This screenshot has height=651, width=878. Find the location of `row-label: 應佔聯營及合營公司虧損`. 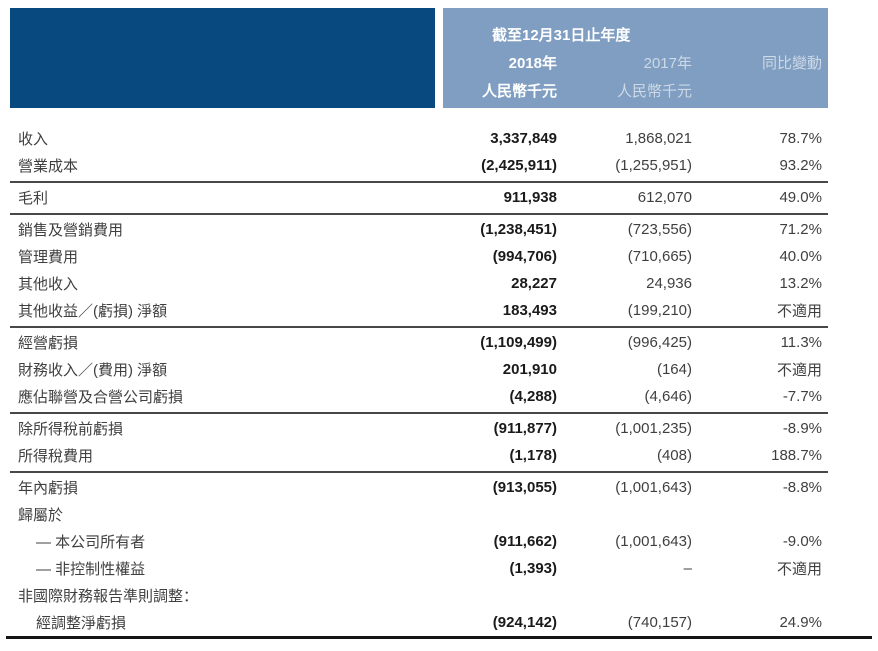

row-label: 應佔聯營及合營公司虧損 is located at coordinates (101, 397).